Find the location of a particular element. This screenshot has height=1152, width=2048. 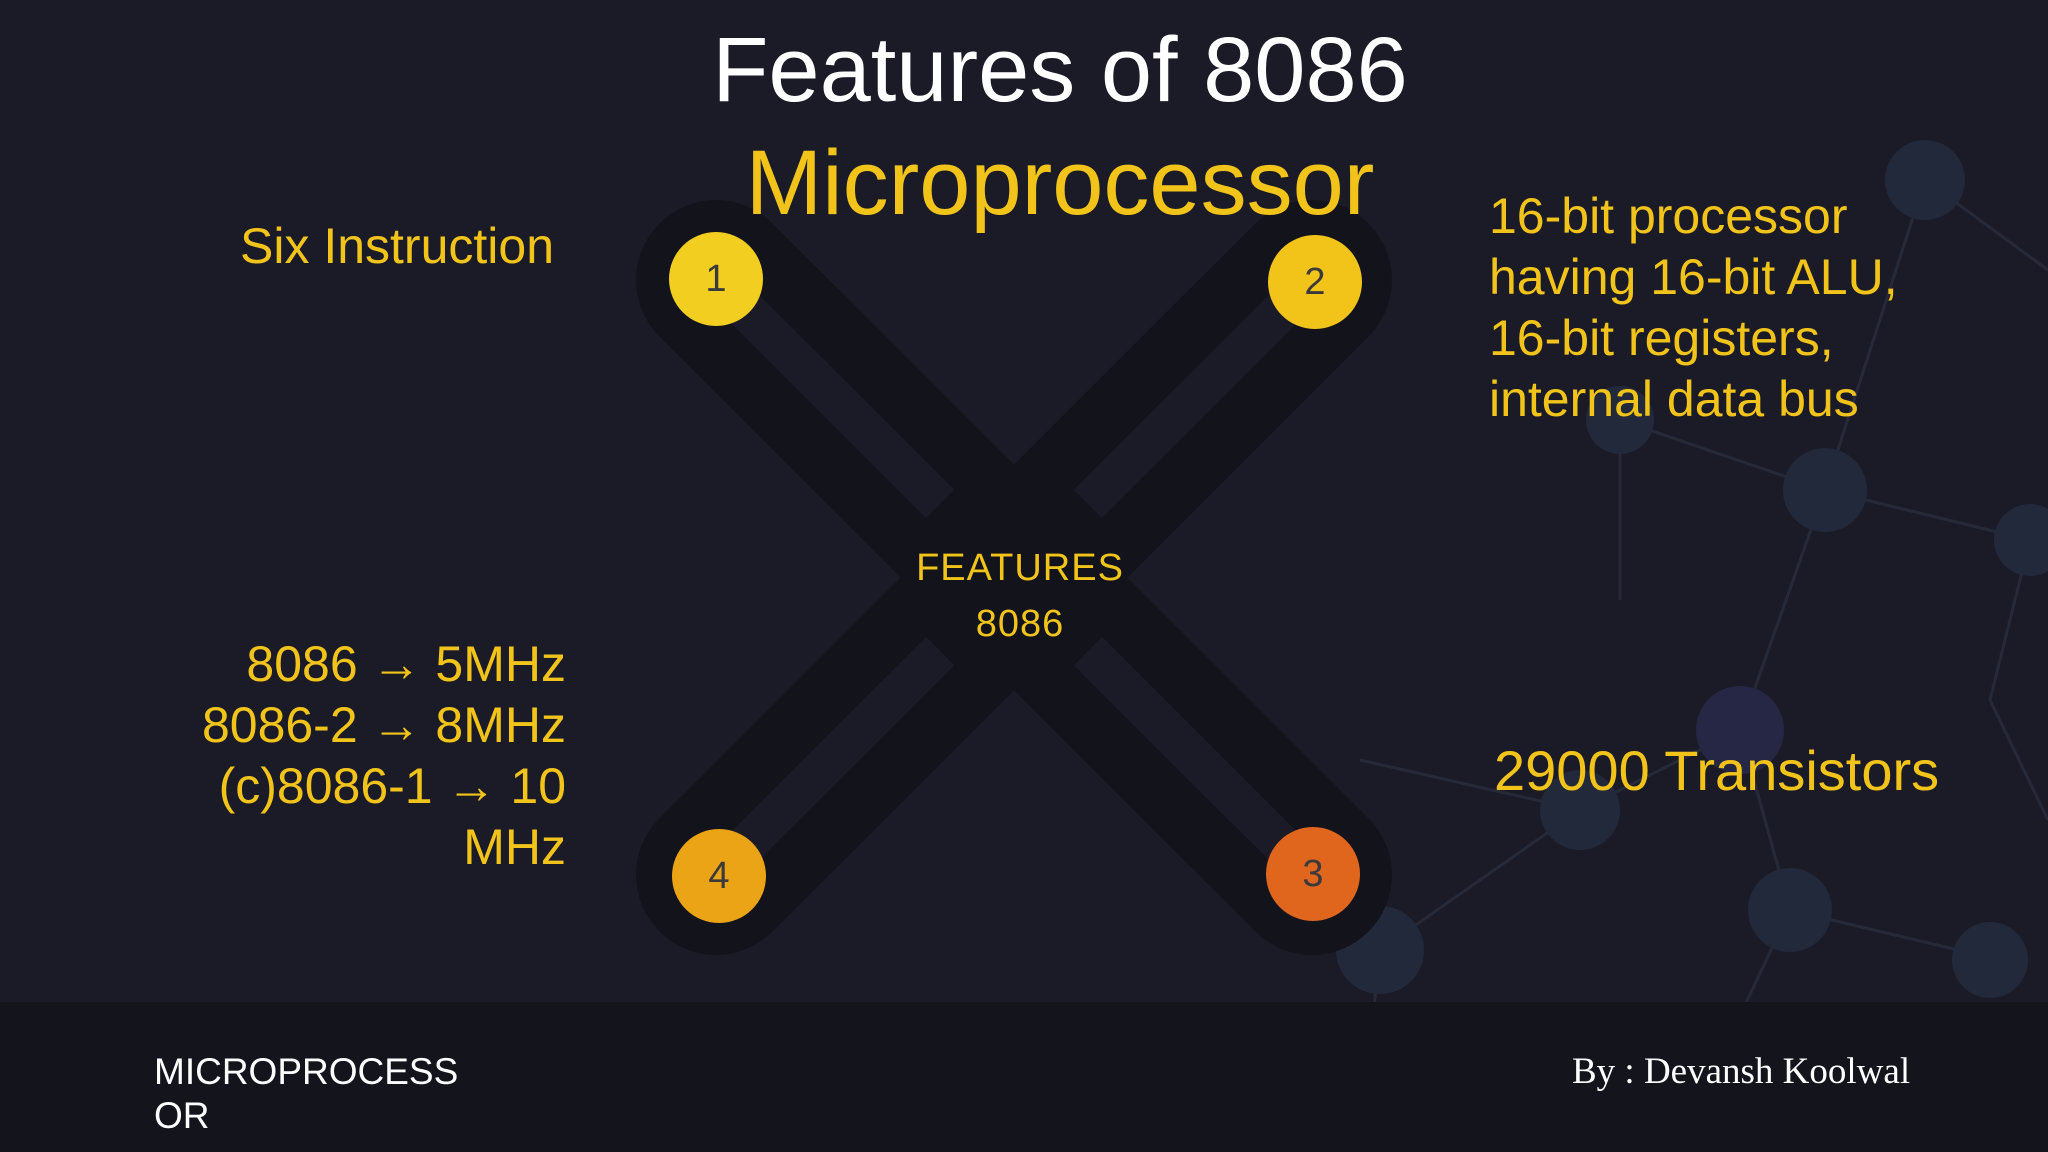

center-label-line-2: 8086 is located at coordinates (1020, 624).